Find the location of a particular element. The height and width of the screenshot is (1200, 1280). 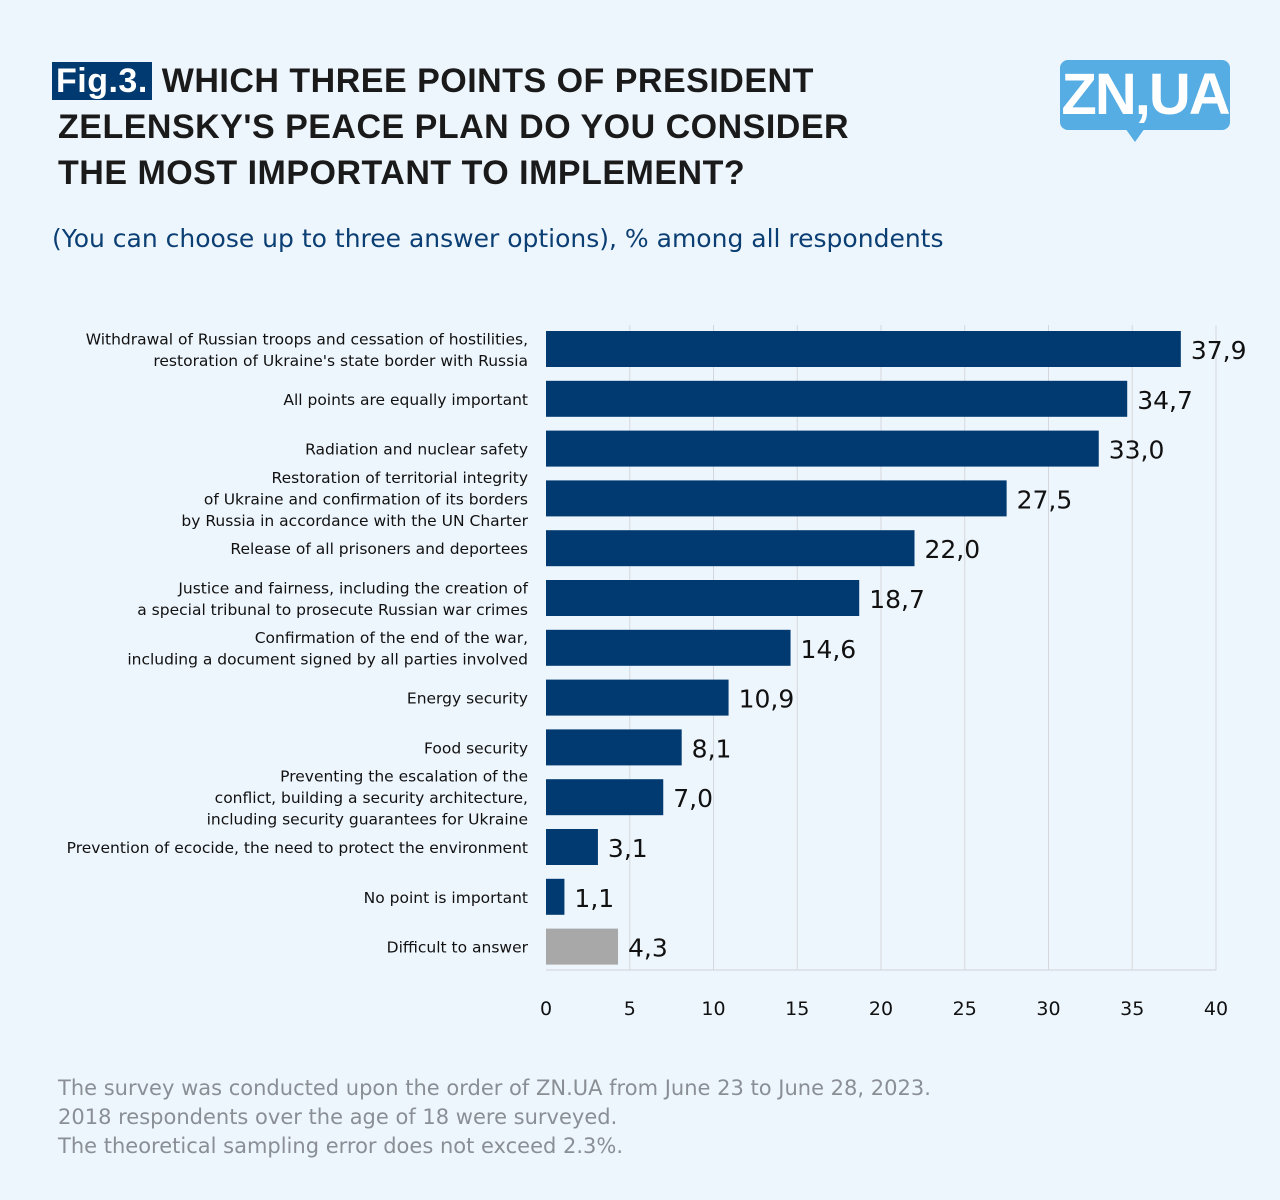

x-tick-label: 35 is located at coordinates (1132, 1009).